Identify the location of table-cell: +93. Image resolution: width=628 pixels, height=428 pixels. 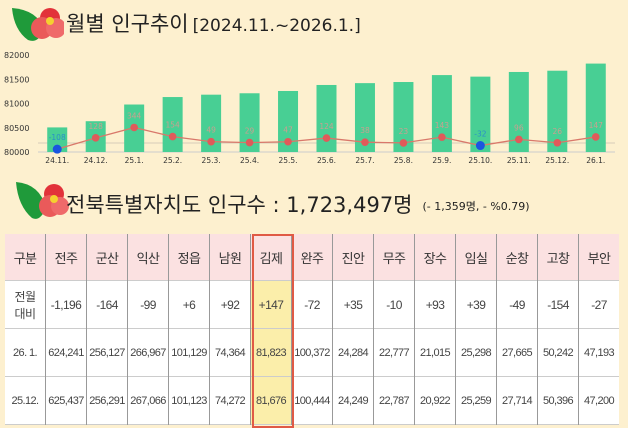
(435, 304).